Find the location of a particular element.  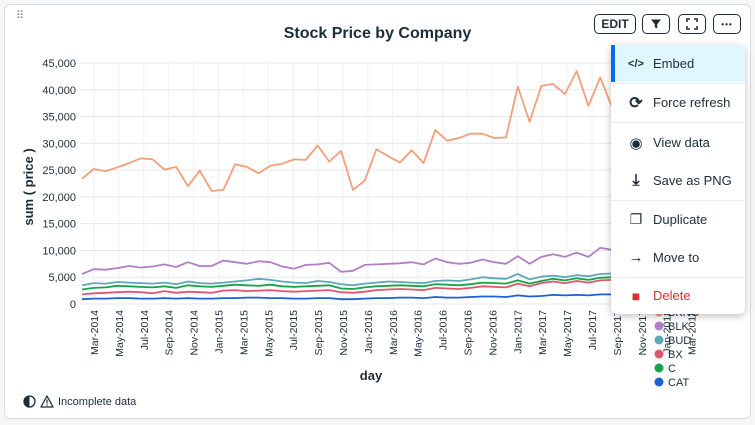

eye-icon: ◉ is located at coordinates (636, 143).